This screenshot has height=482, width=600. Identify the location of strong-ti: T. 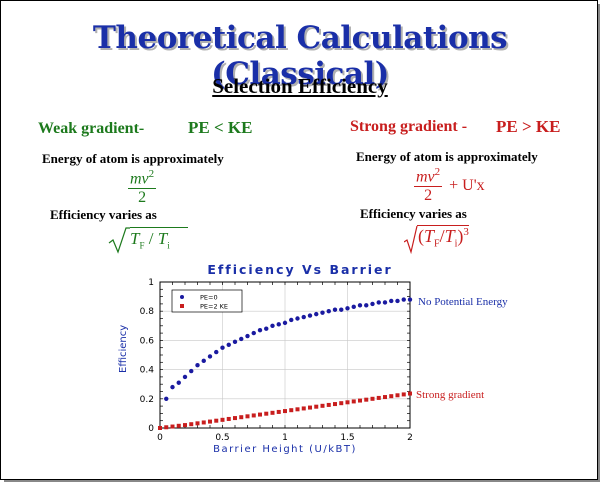
(449, 236).